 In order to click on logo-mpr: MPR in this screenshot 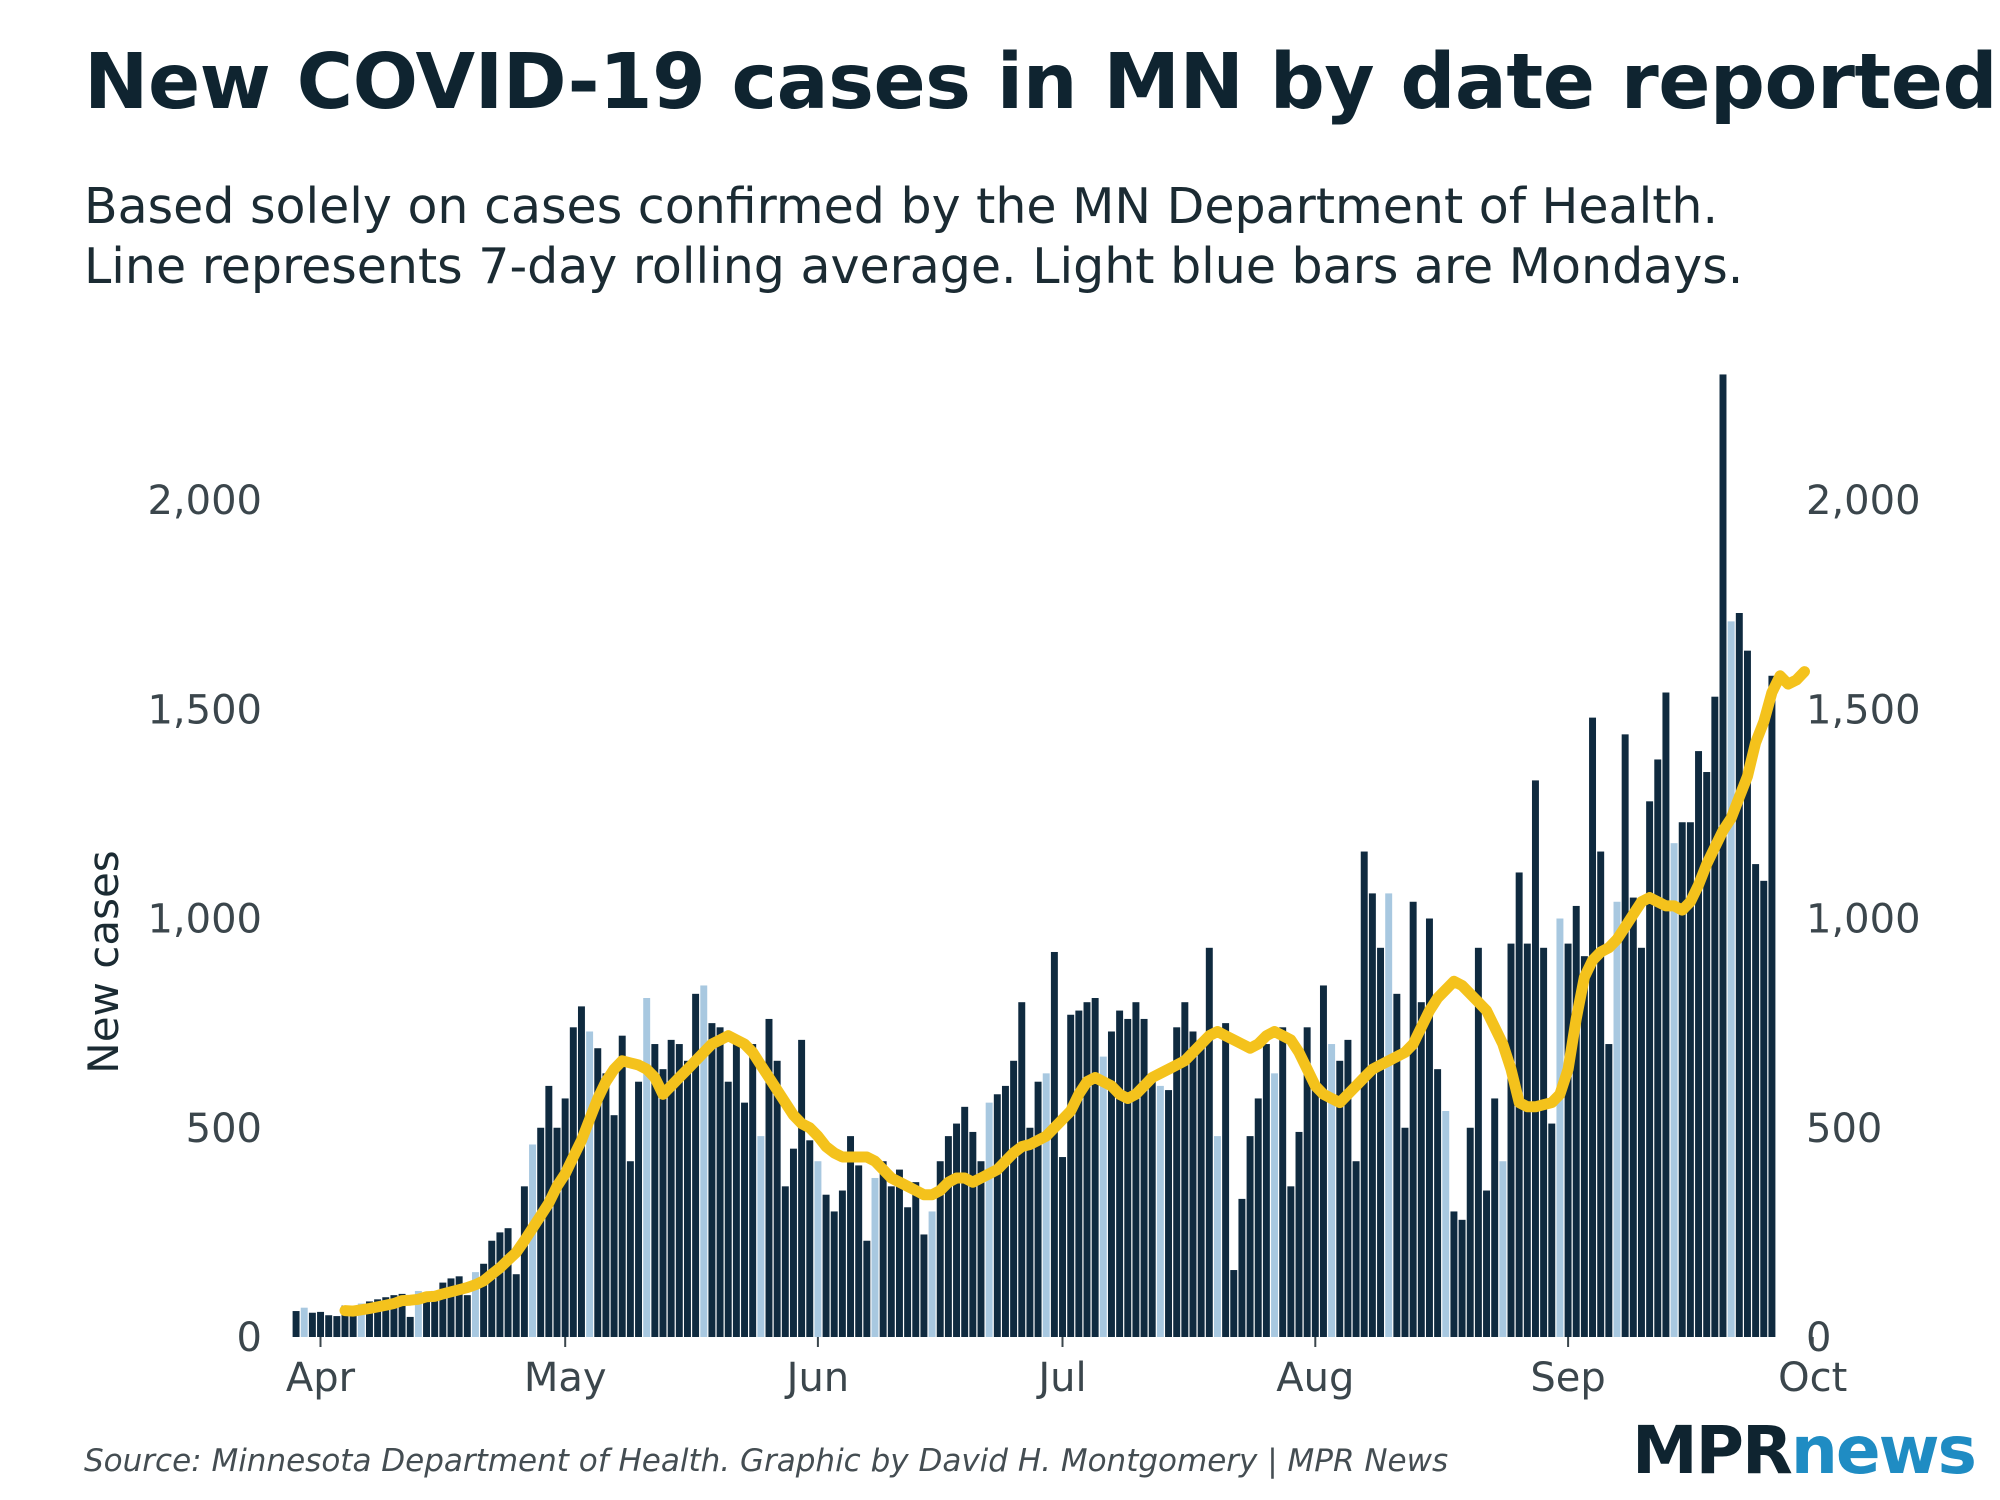, I will do `click(1712, 1450)`.